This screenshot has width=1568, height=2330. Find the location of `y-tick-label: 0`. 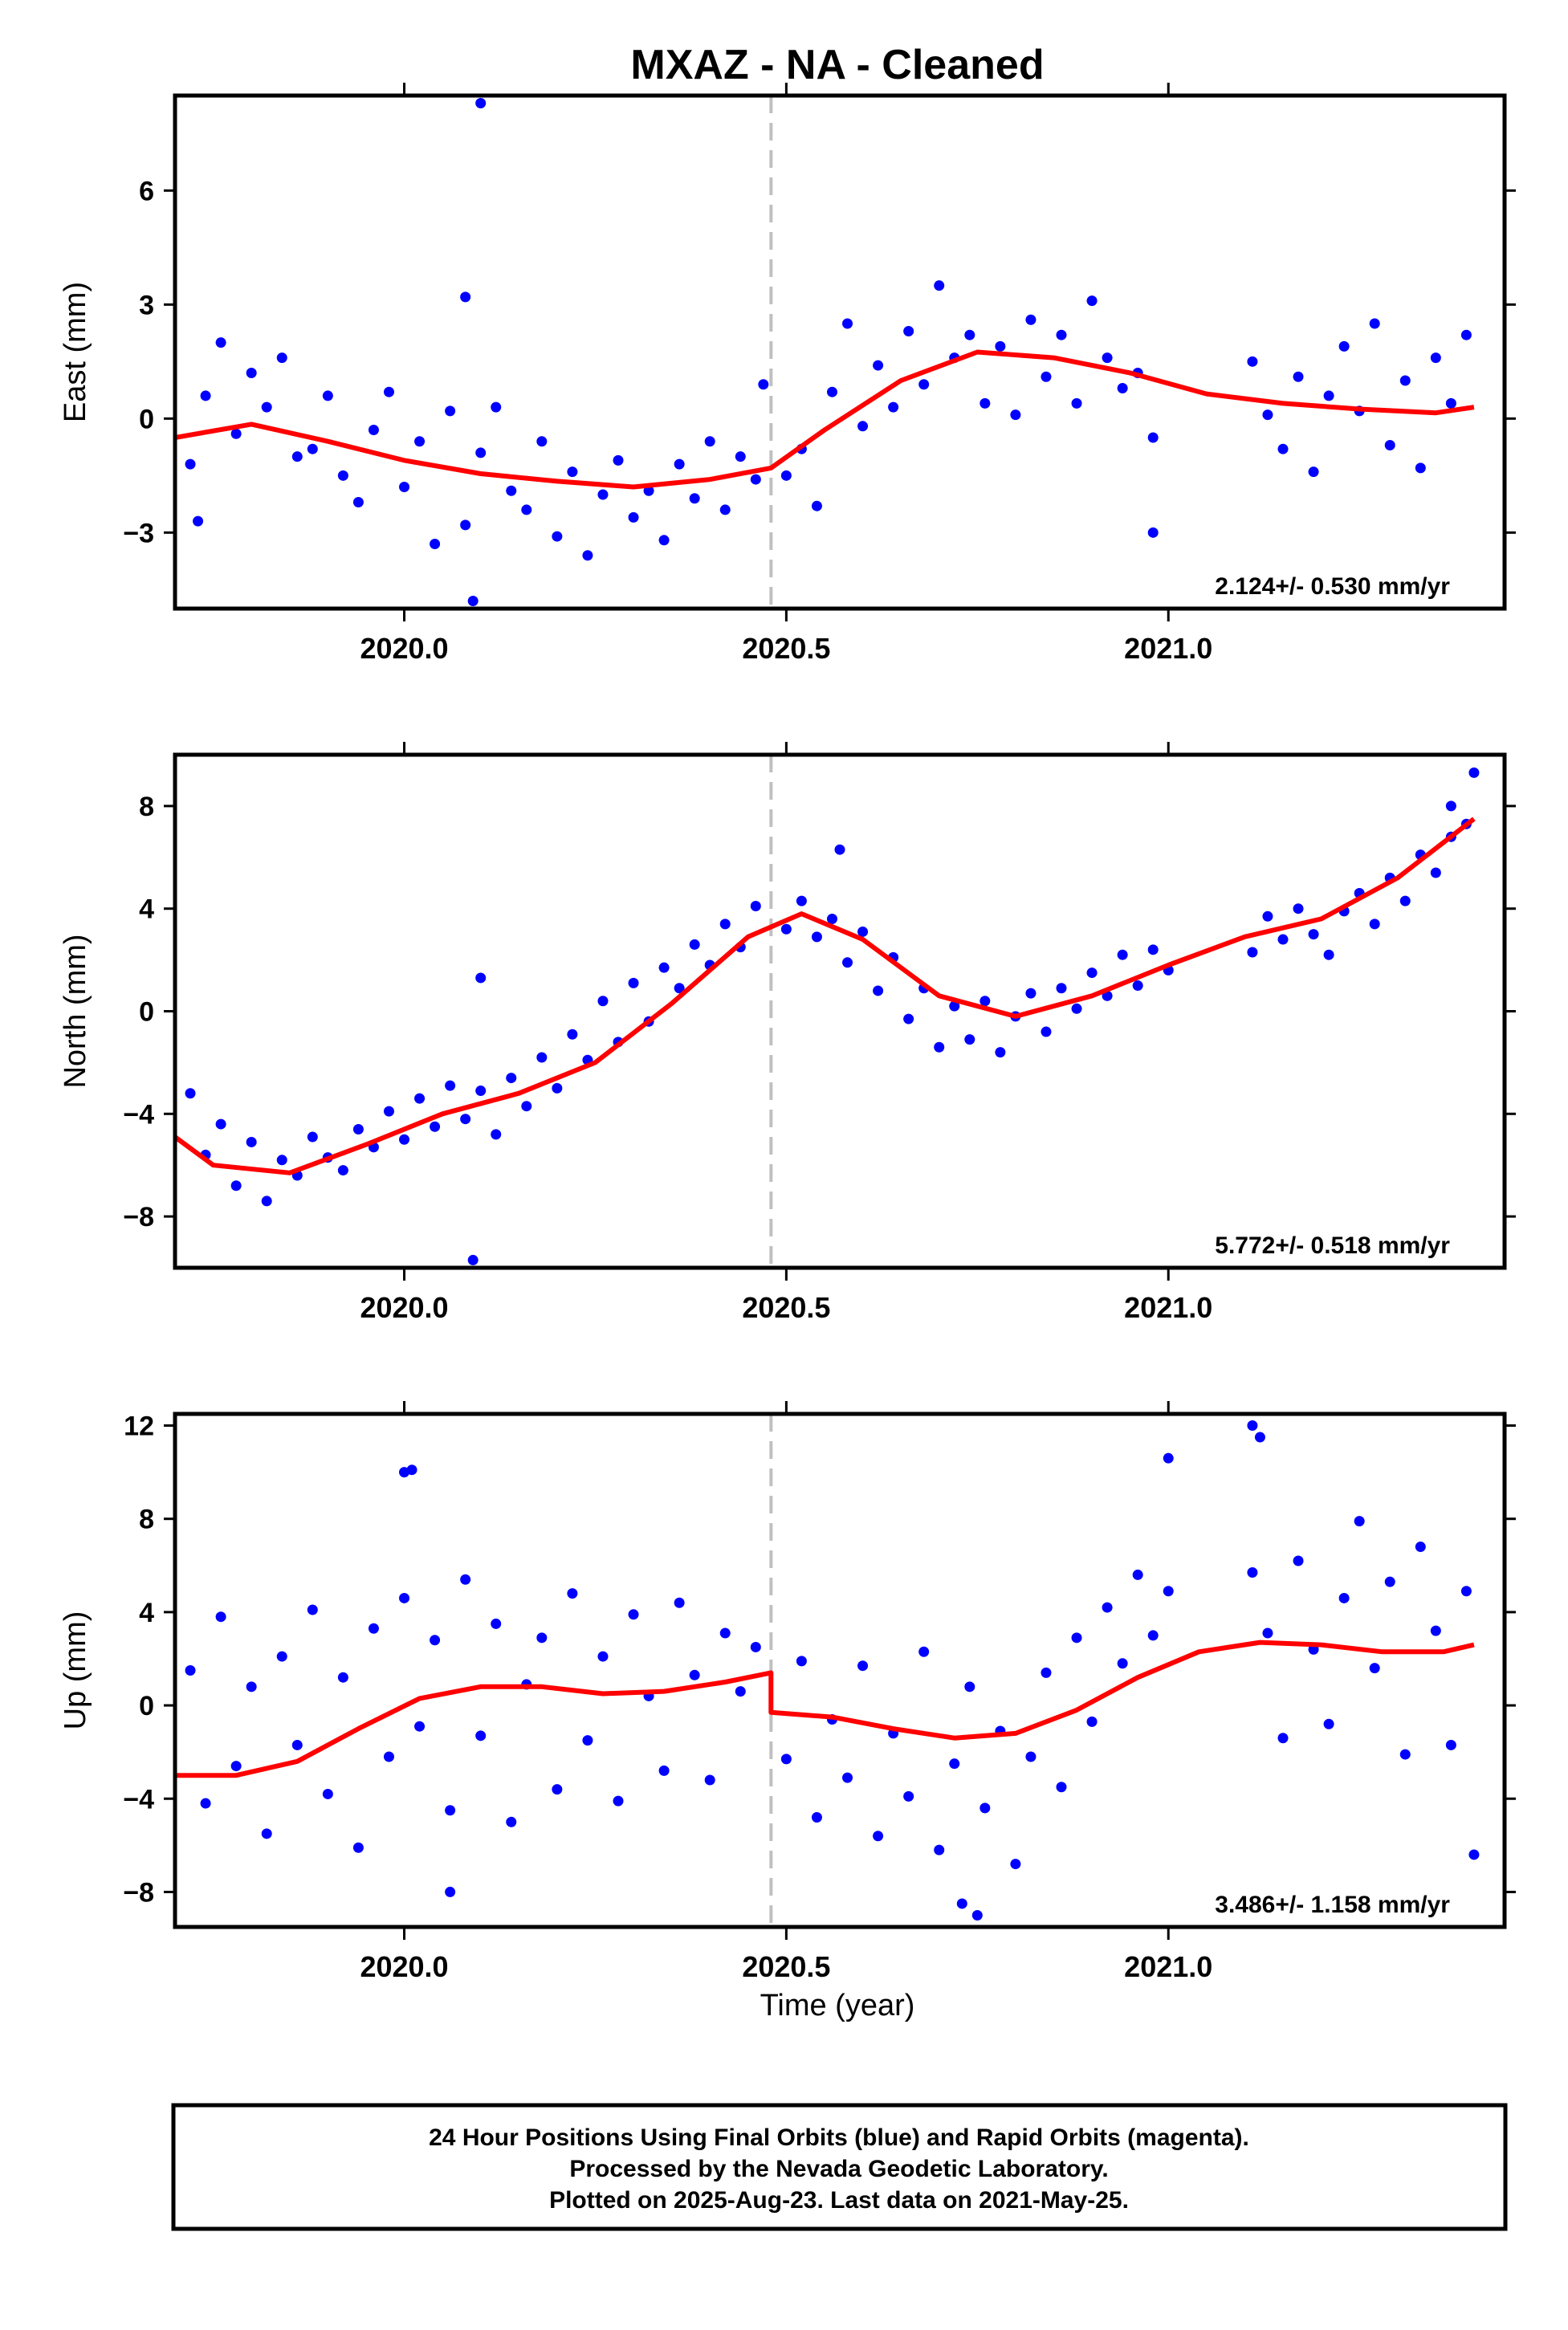

y-tick-label: 0 is located at coordinates (146, 1706).